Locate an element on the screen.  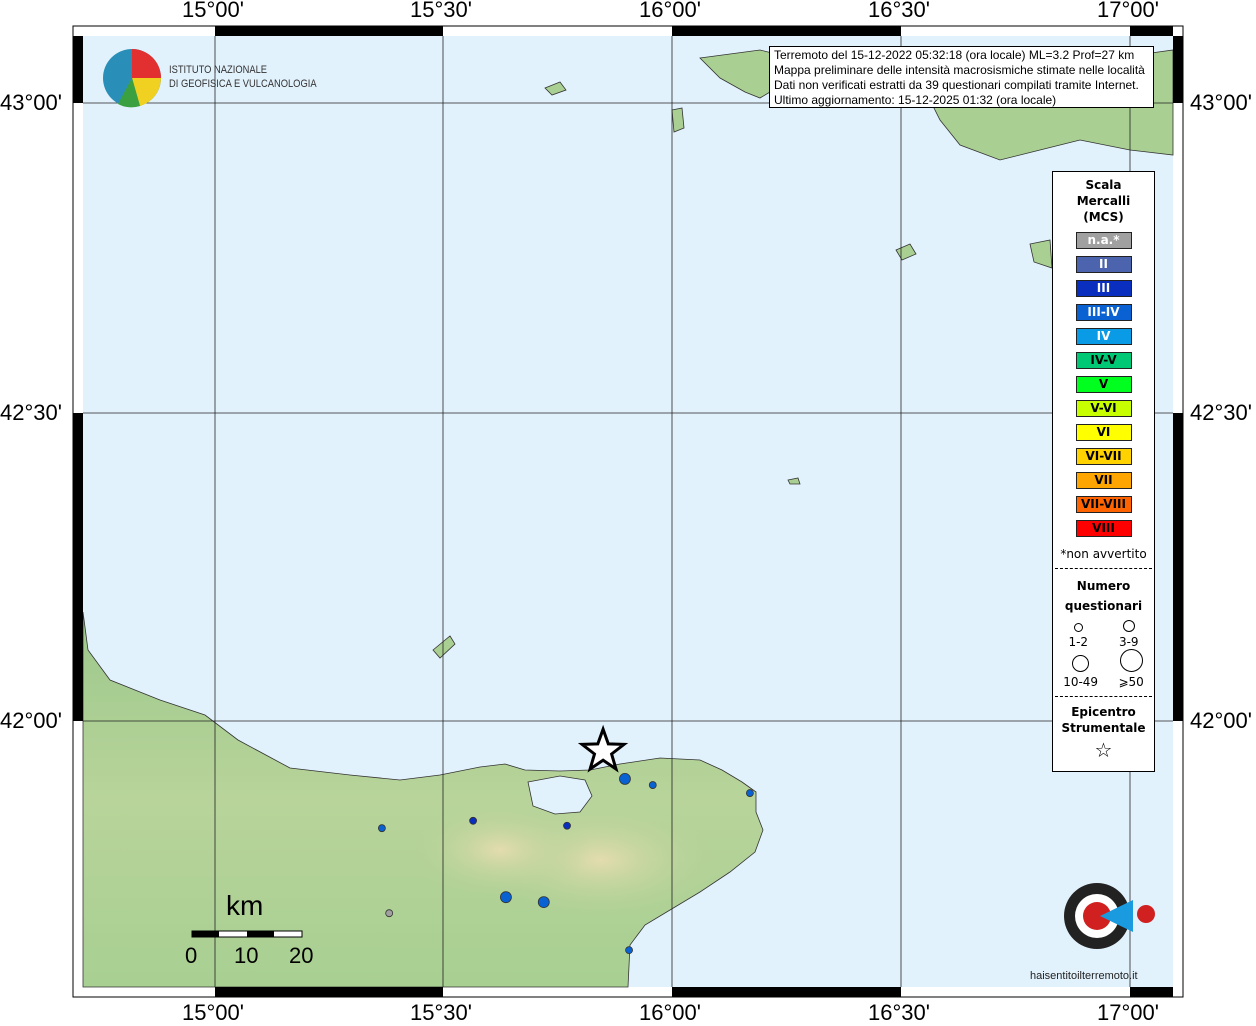
legend-swatch: VII is located at coordinates (1103, 480).